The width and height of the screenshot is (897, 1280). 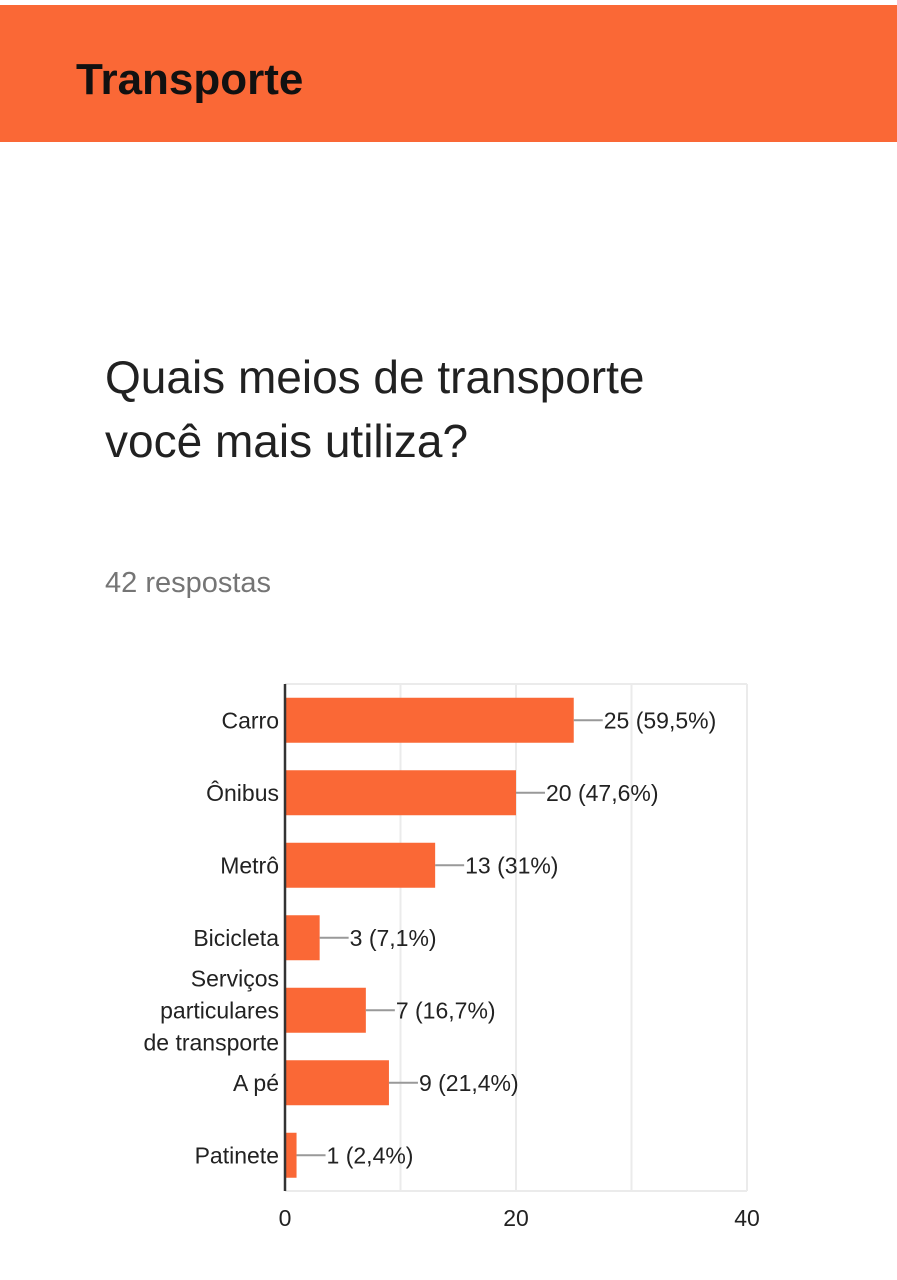 What do you see at coordinates (190, 79) in the screenshot?
I see `section-title: Transporte` at bounding box center [190, 79].